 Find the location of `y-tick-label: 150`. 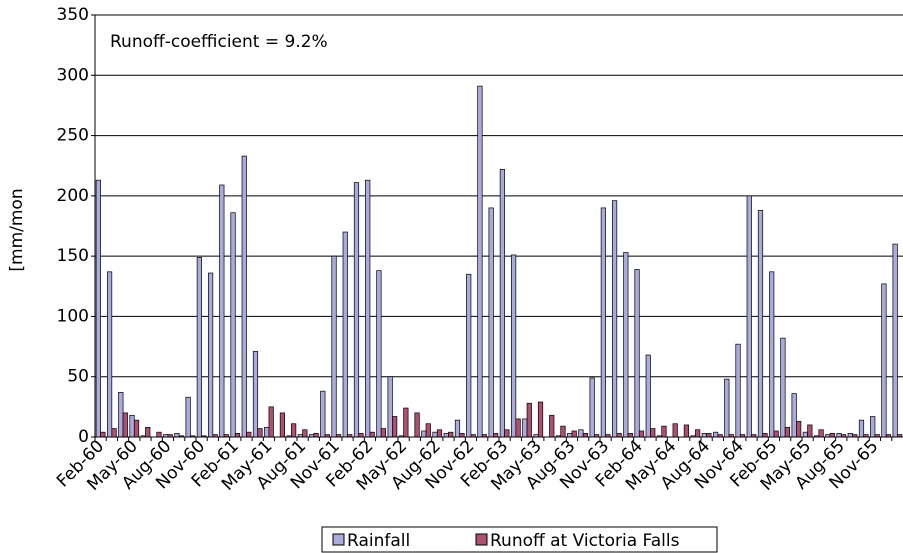

y-tick-label: 150 is located at coordinates (73, 256).